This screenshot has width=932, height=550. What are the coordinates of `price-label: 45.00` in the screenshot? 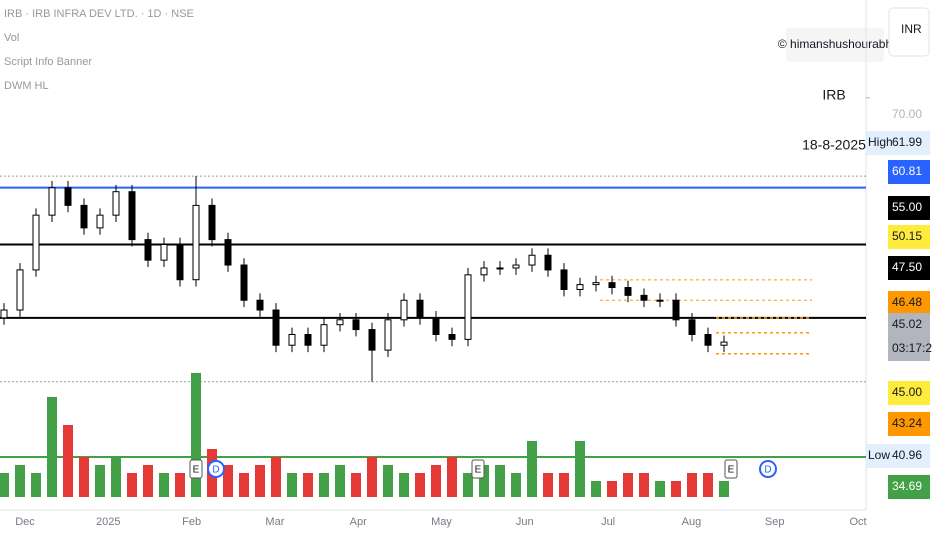 It's located at (907, 392).